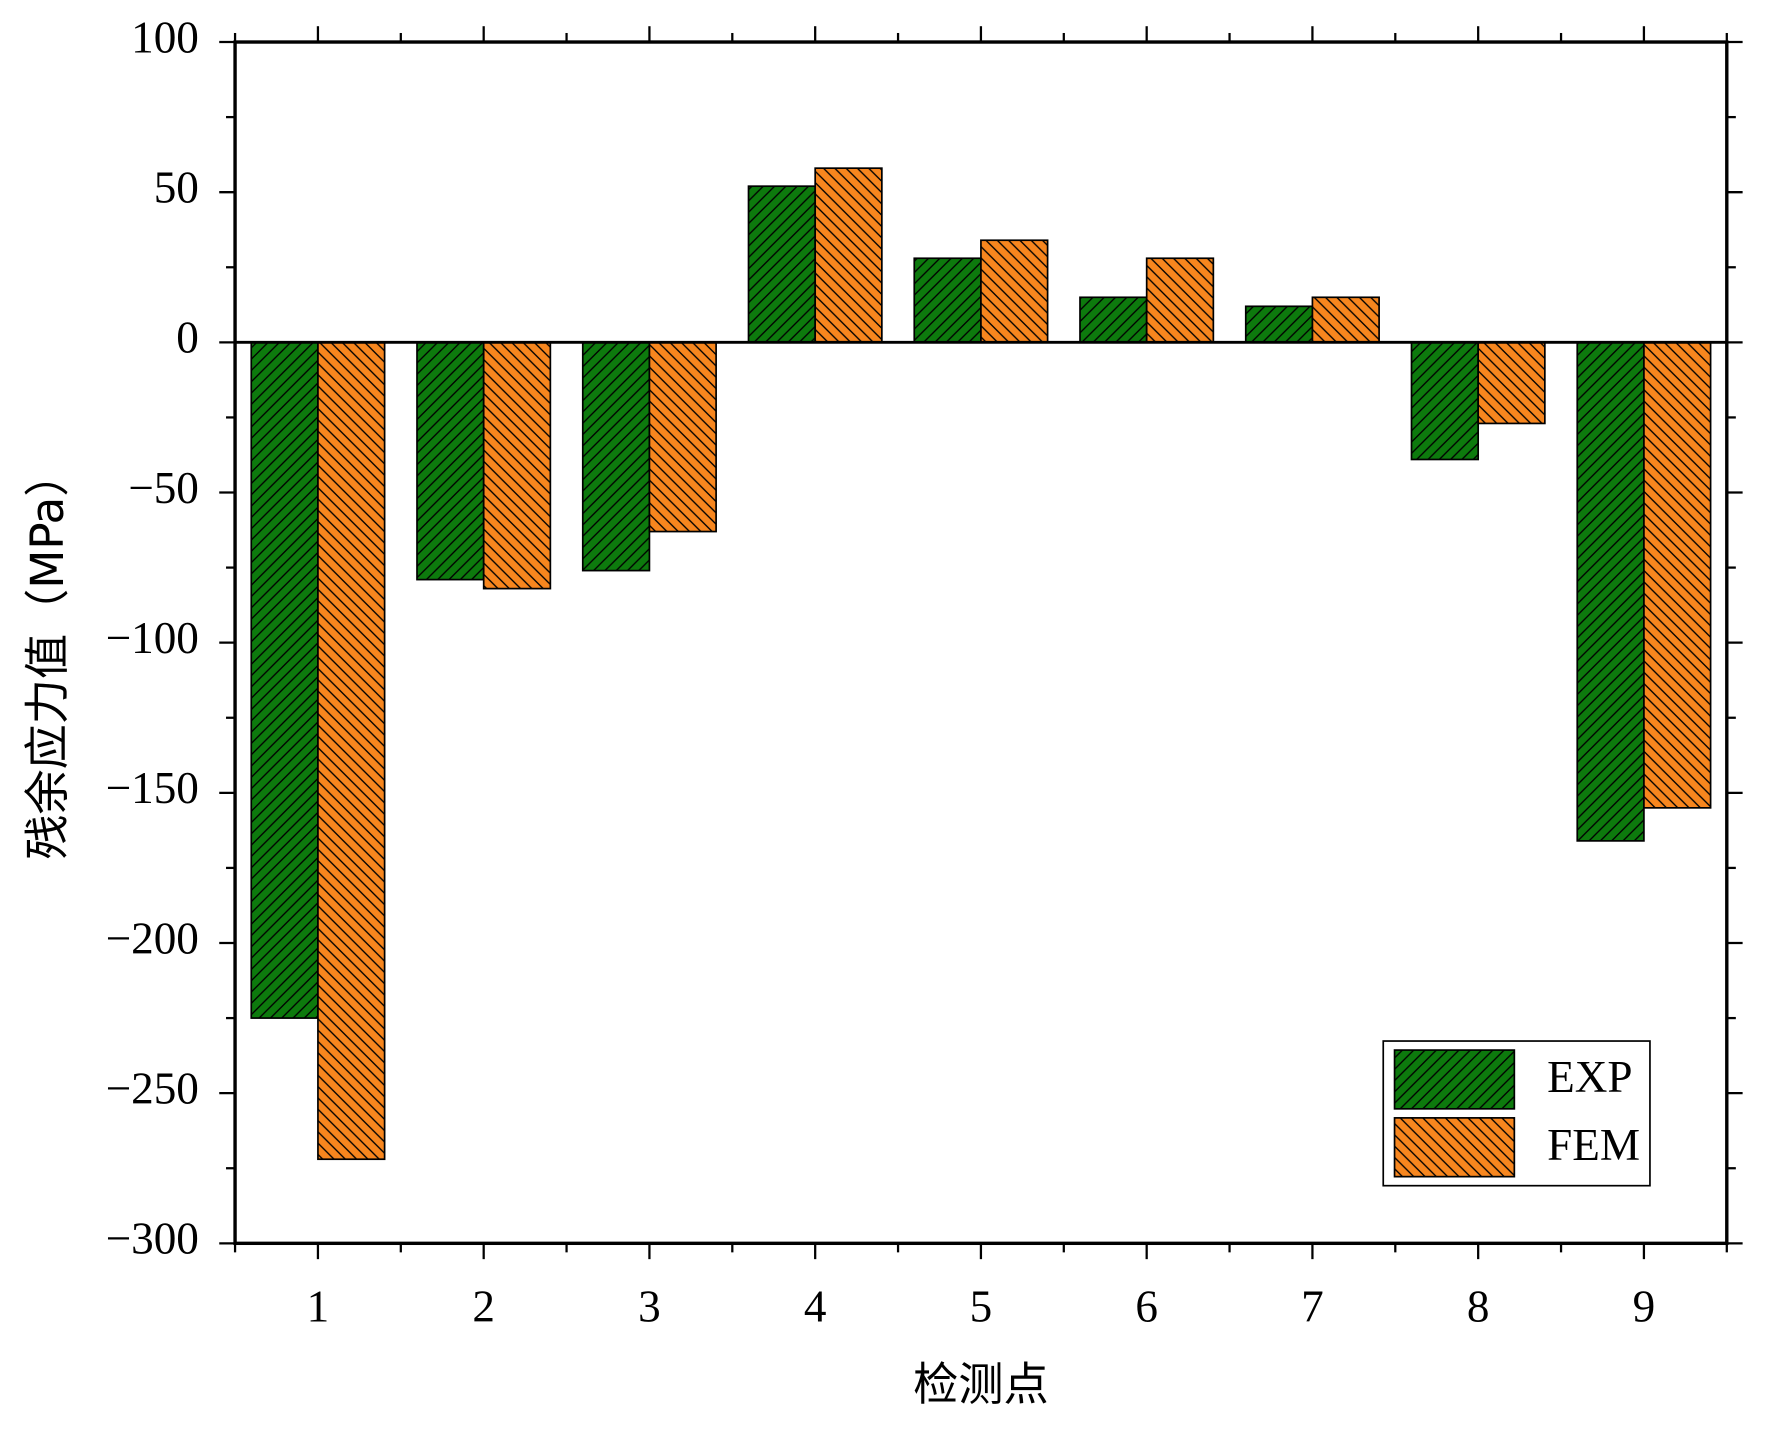 The image size is (1772, 1430). I want to click on x-tick-label: 4, so click(815, 1307).